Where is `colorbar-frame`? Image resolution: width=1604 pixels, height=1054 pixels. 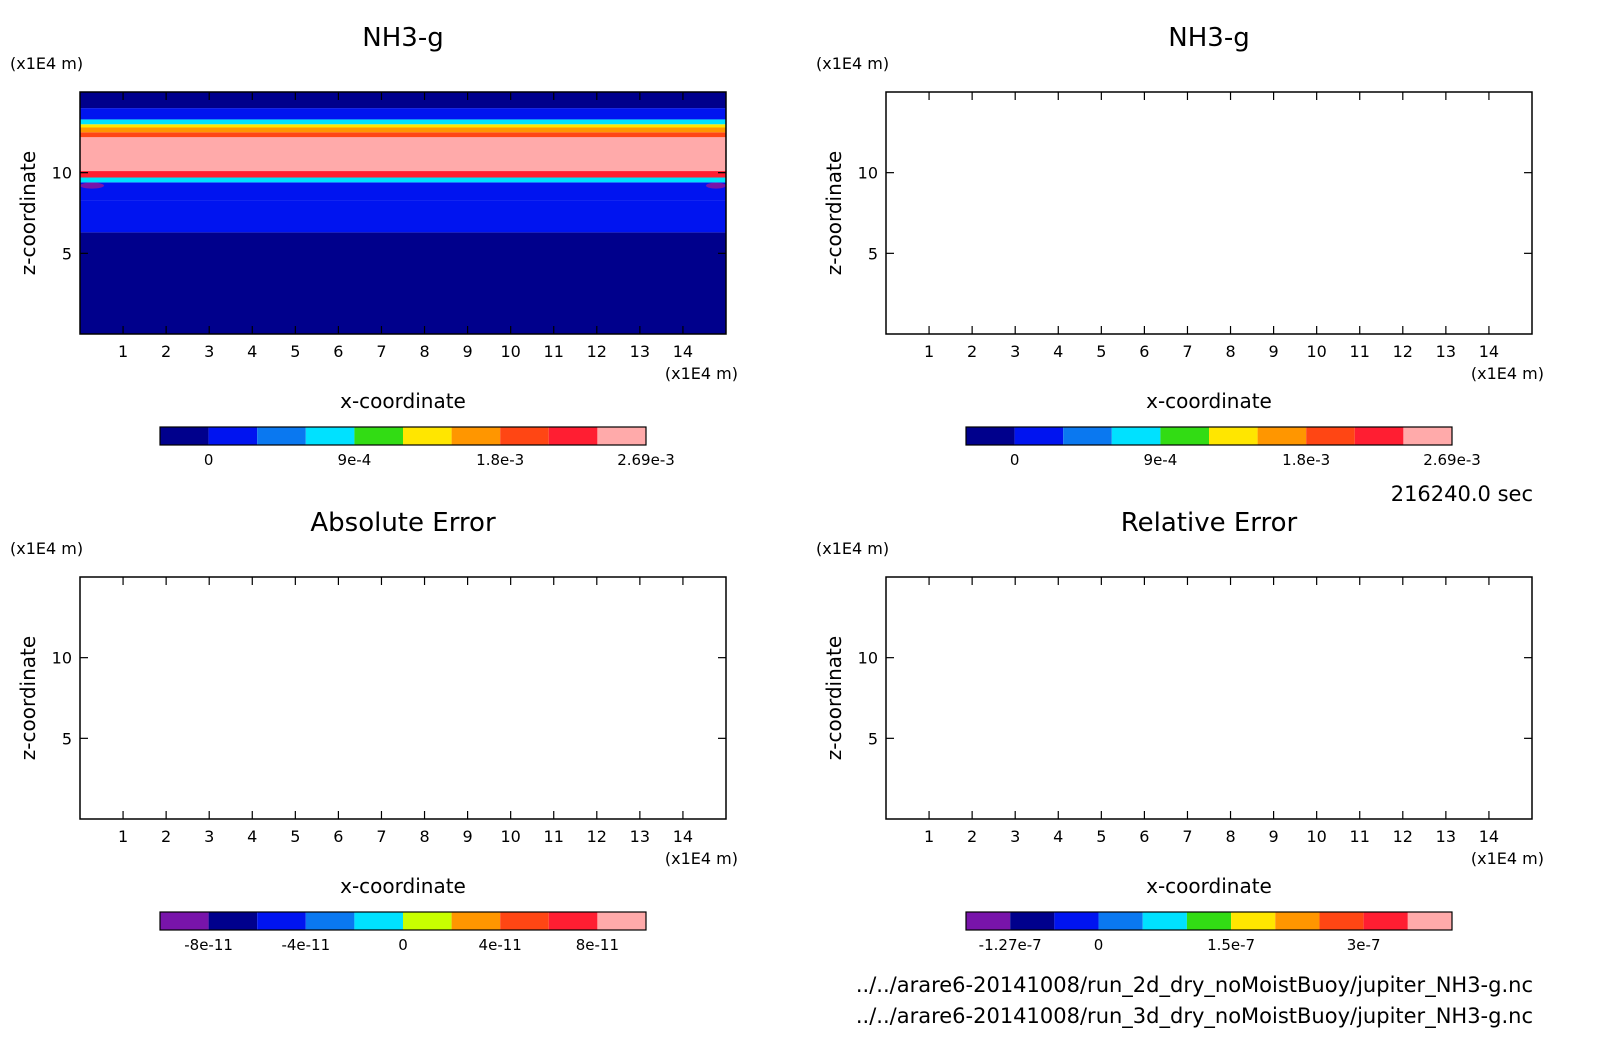 colorbar-frame is located at coordinates (1209, 436).